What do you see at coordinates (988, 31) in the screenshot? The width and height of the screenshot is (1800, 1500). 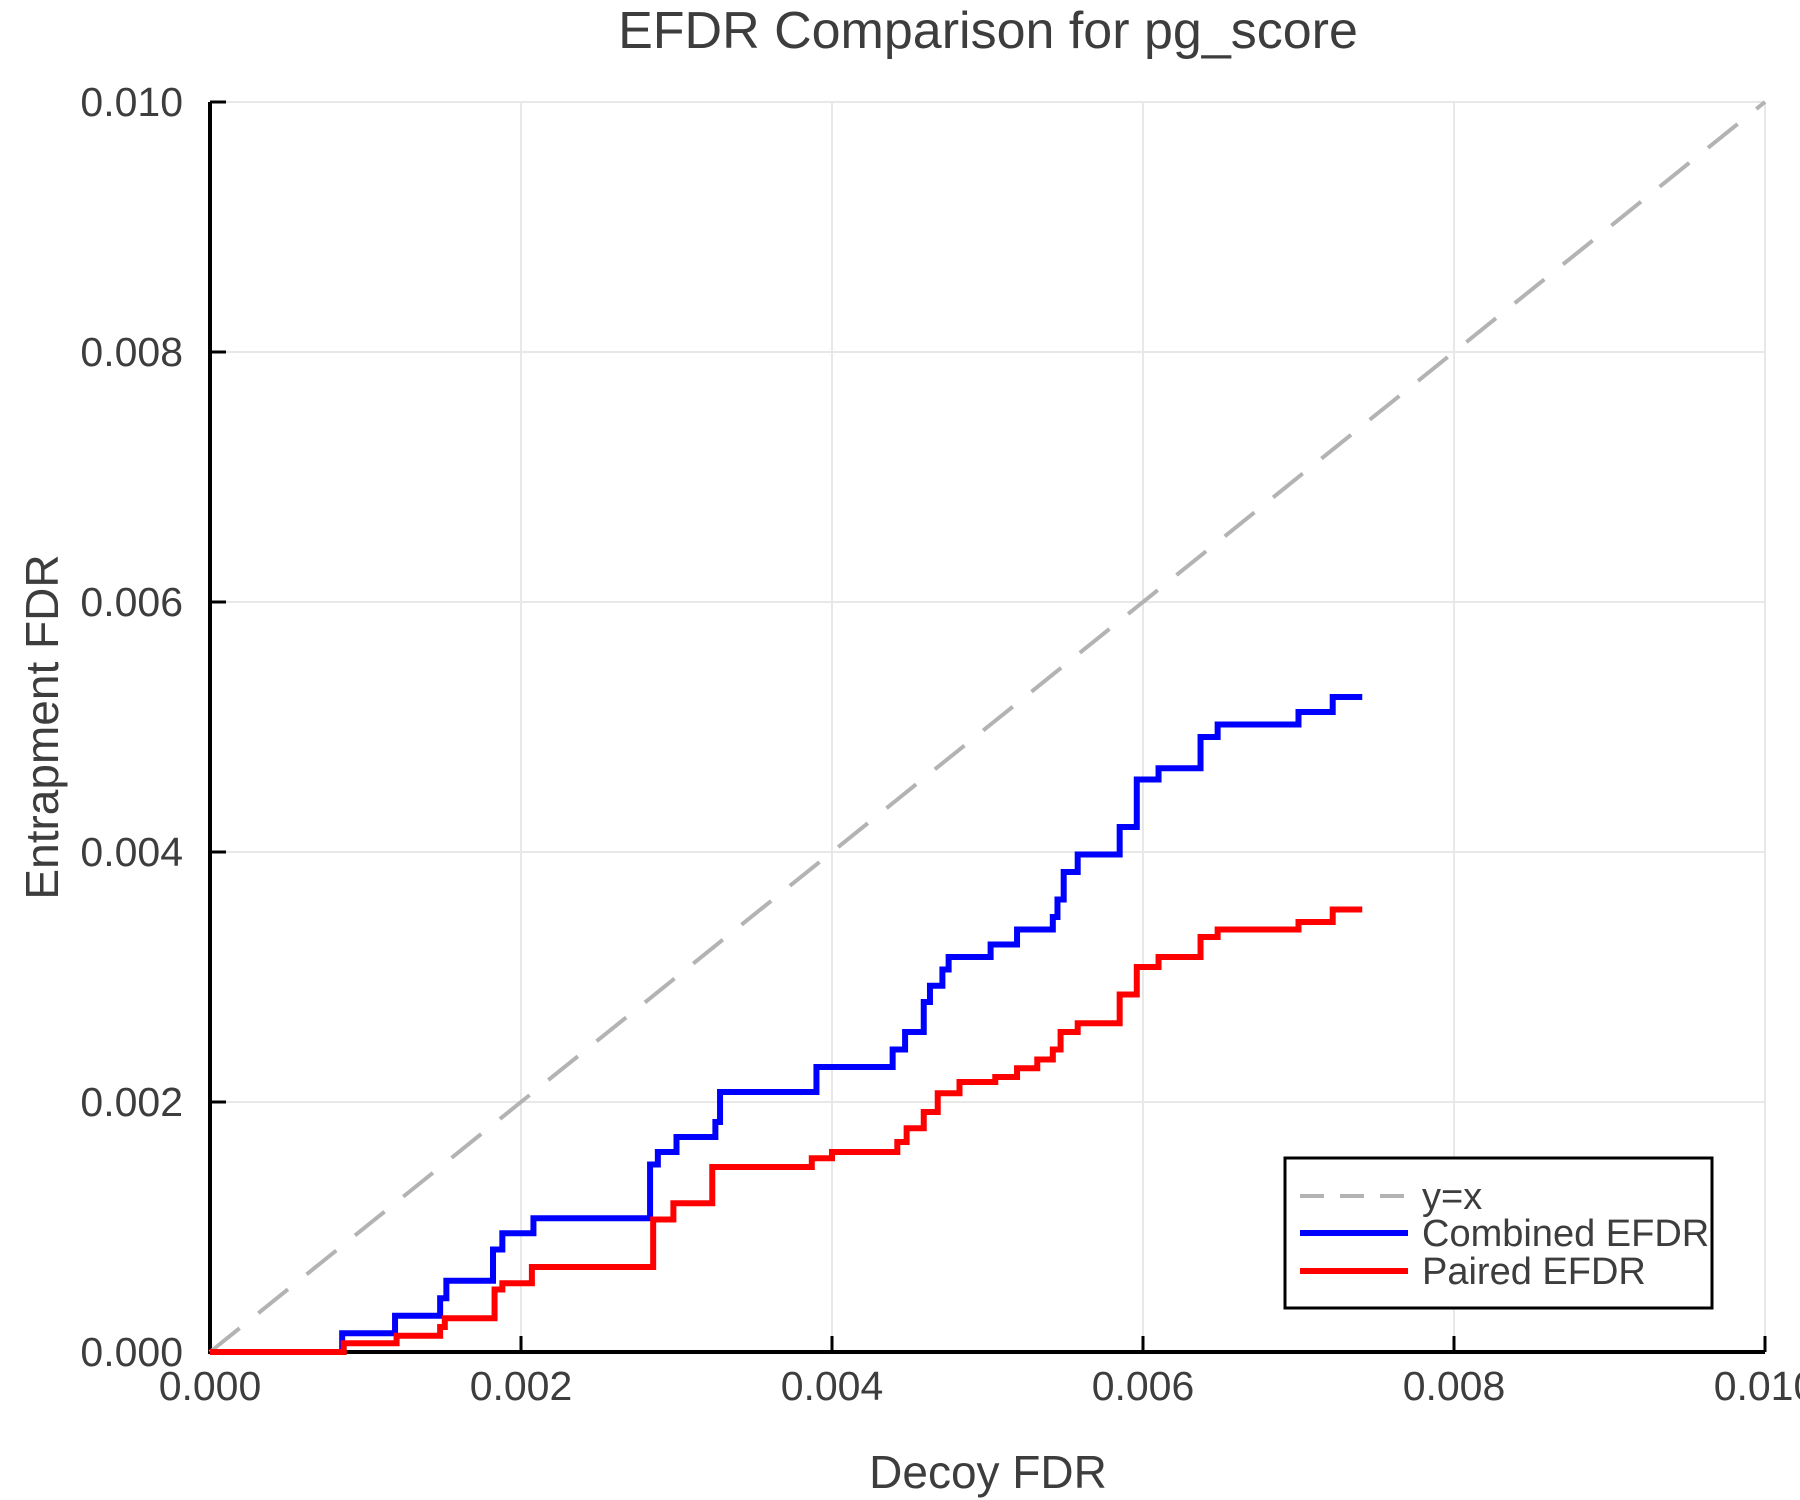 I see `chart-title: EFDR Comparison for pg_score` at bounding box center [988, 31].